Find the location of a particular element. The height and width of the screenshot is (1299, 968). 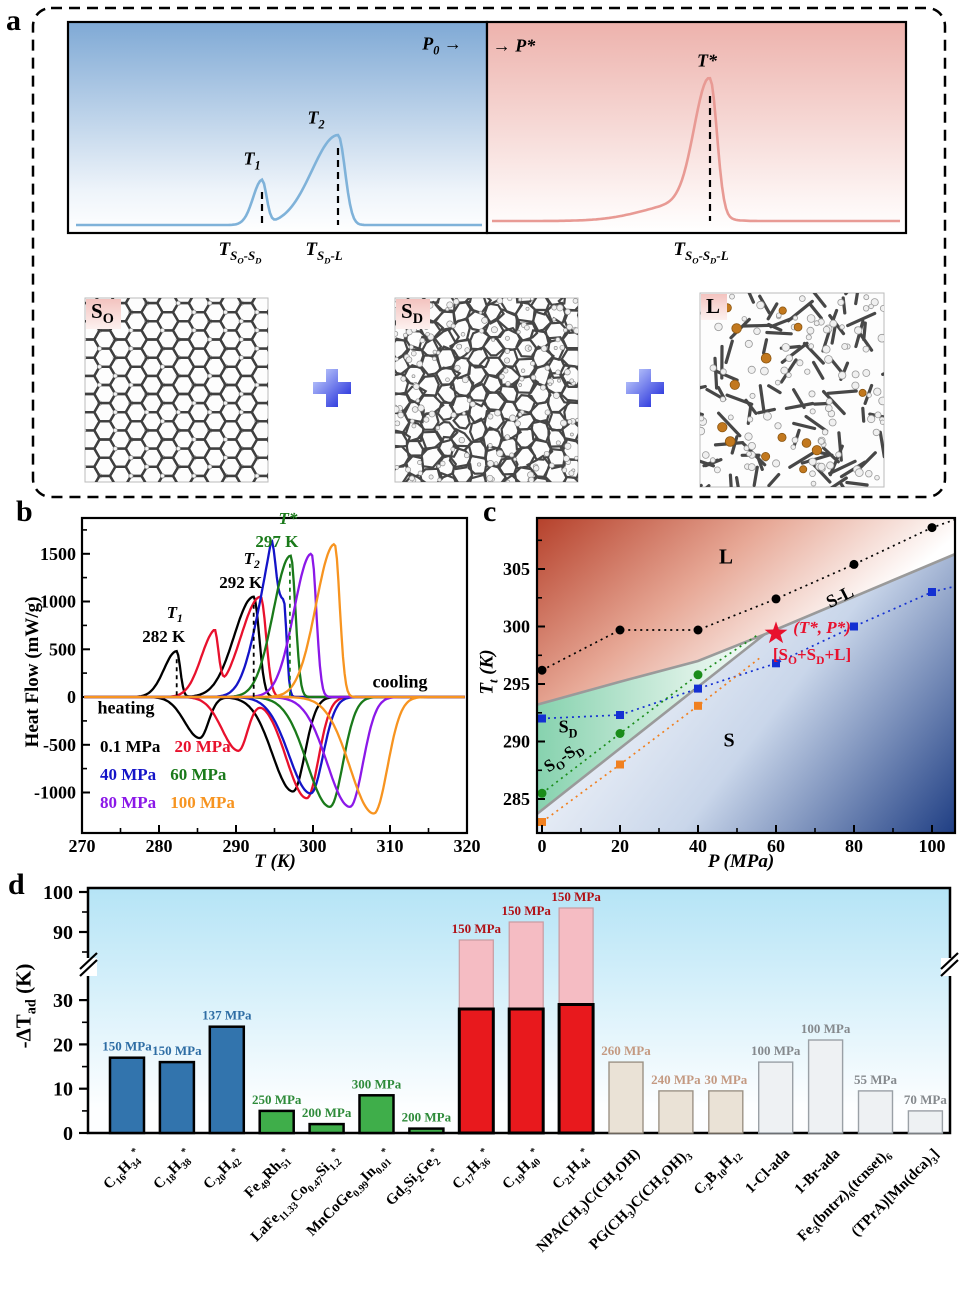

b-legend-entry: 40 MPa is located at coordinates (128, 774).